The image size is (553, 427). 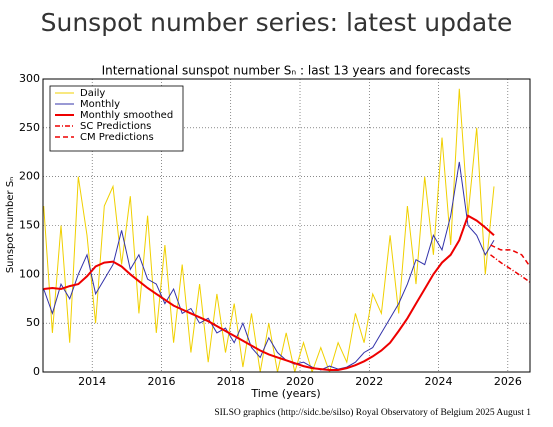 I want to click on legend-box, so click(x=116, y=118).